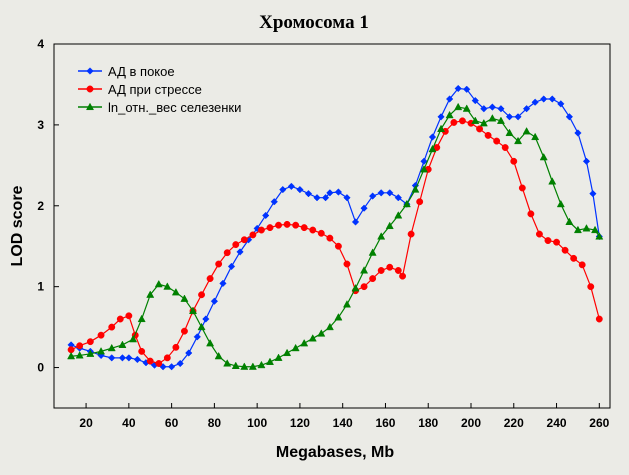 The width and height of the screenshot is (629, 475). What do you see at coordinates (385, 423) in the screenshot?
I see `x-tick-label: 160` at bounding box center [385, 423].